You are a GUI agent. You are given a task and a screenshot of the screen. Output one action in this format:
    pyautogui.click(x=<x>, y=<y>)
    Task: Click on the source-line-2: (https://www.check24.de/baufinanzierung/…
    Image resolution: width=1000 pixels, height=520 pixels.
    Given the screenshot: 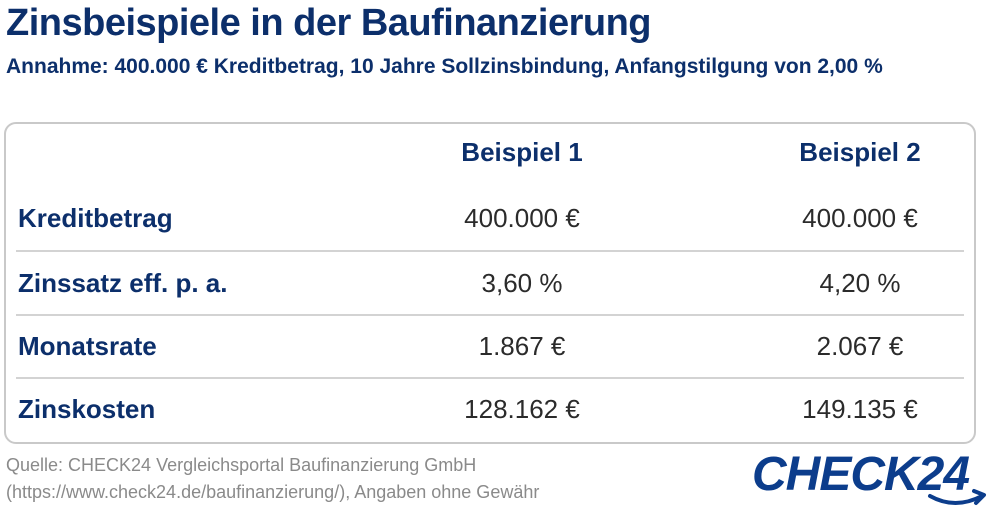 What is the action you would take?
    pyautogui.click(x=273, y=492)
    